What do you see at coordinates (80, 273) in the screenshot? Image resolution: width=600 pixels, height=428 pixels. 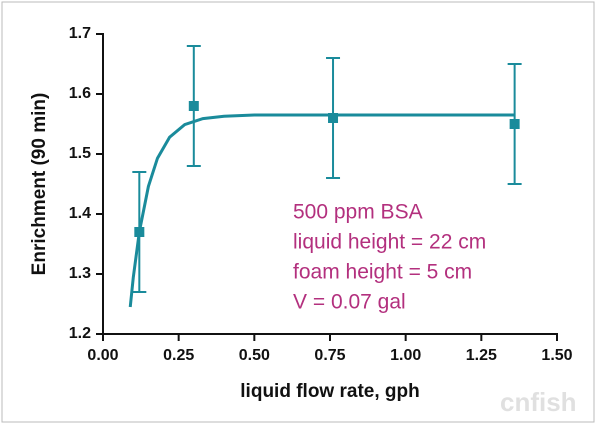 I see `y-tick-label: 1.3` at bounding box center [80, 273].